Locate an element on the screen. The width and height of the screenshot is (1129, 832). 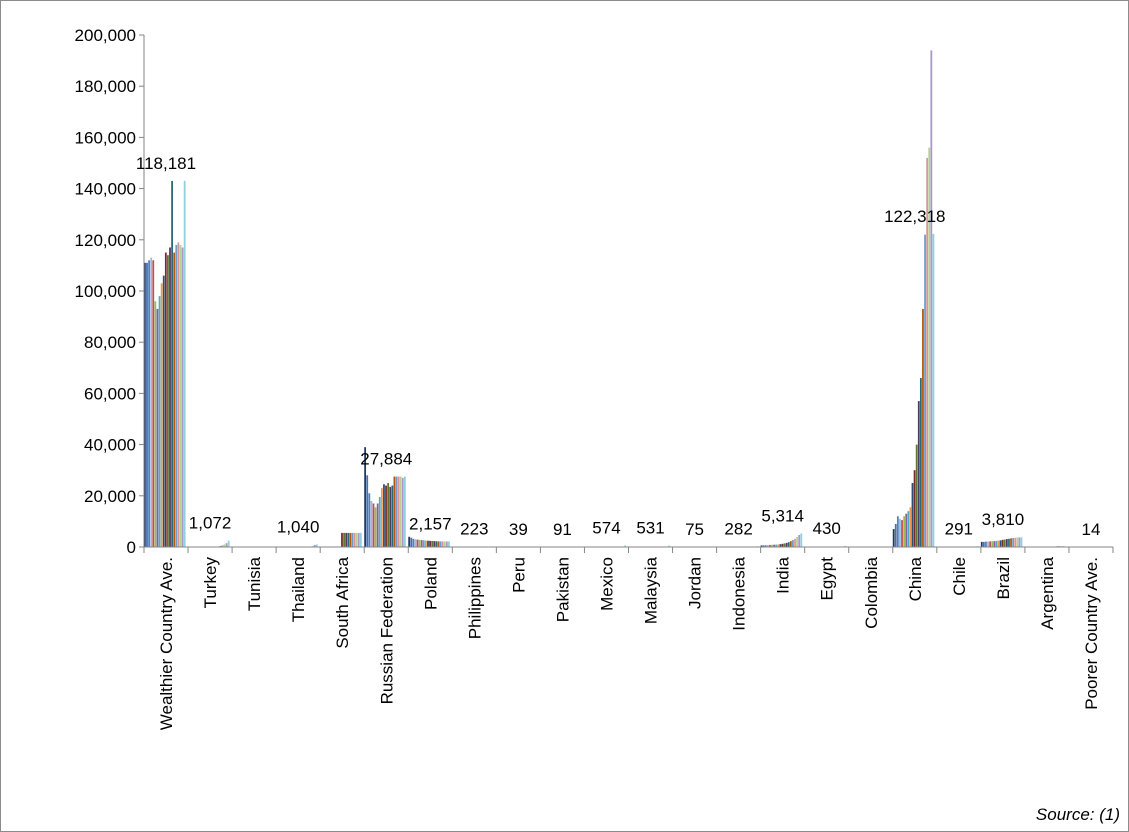
data-label: 14 is located at coordinates (1091, 529).